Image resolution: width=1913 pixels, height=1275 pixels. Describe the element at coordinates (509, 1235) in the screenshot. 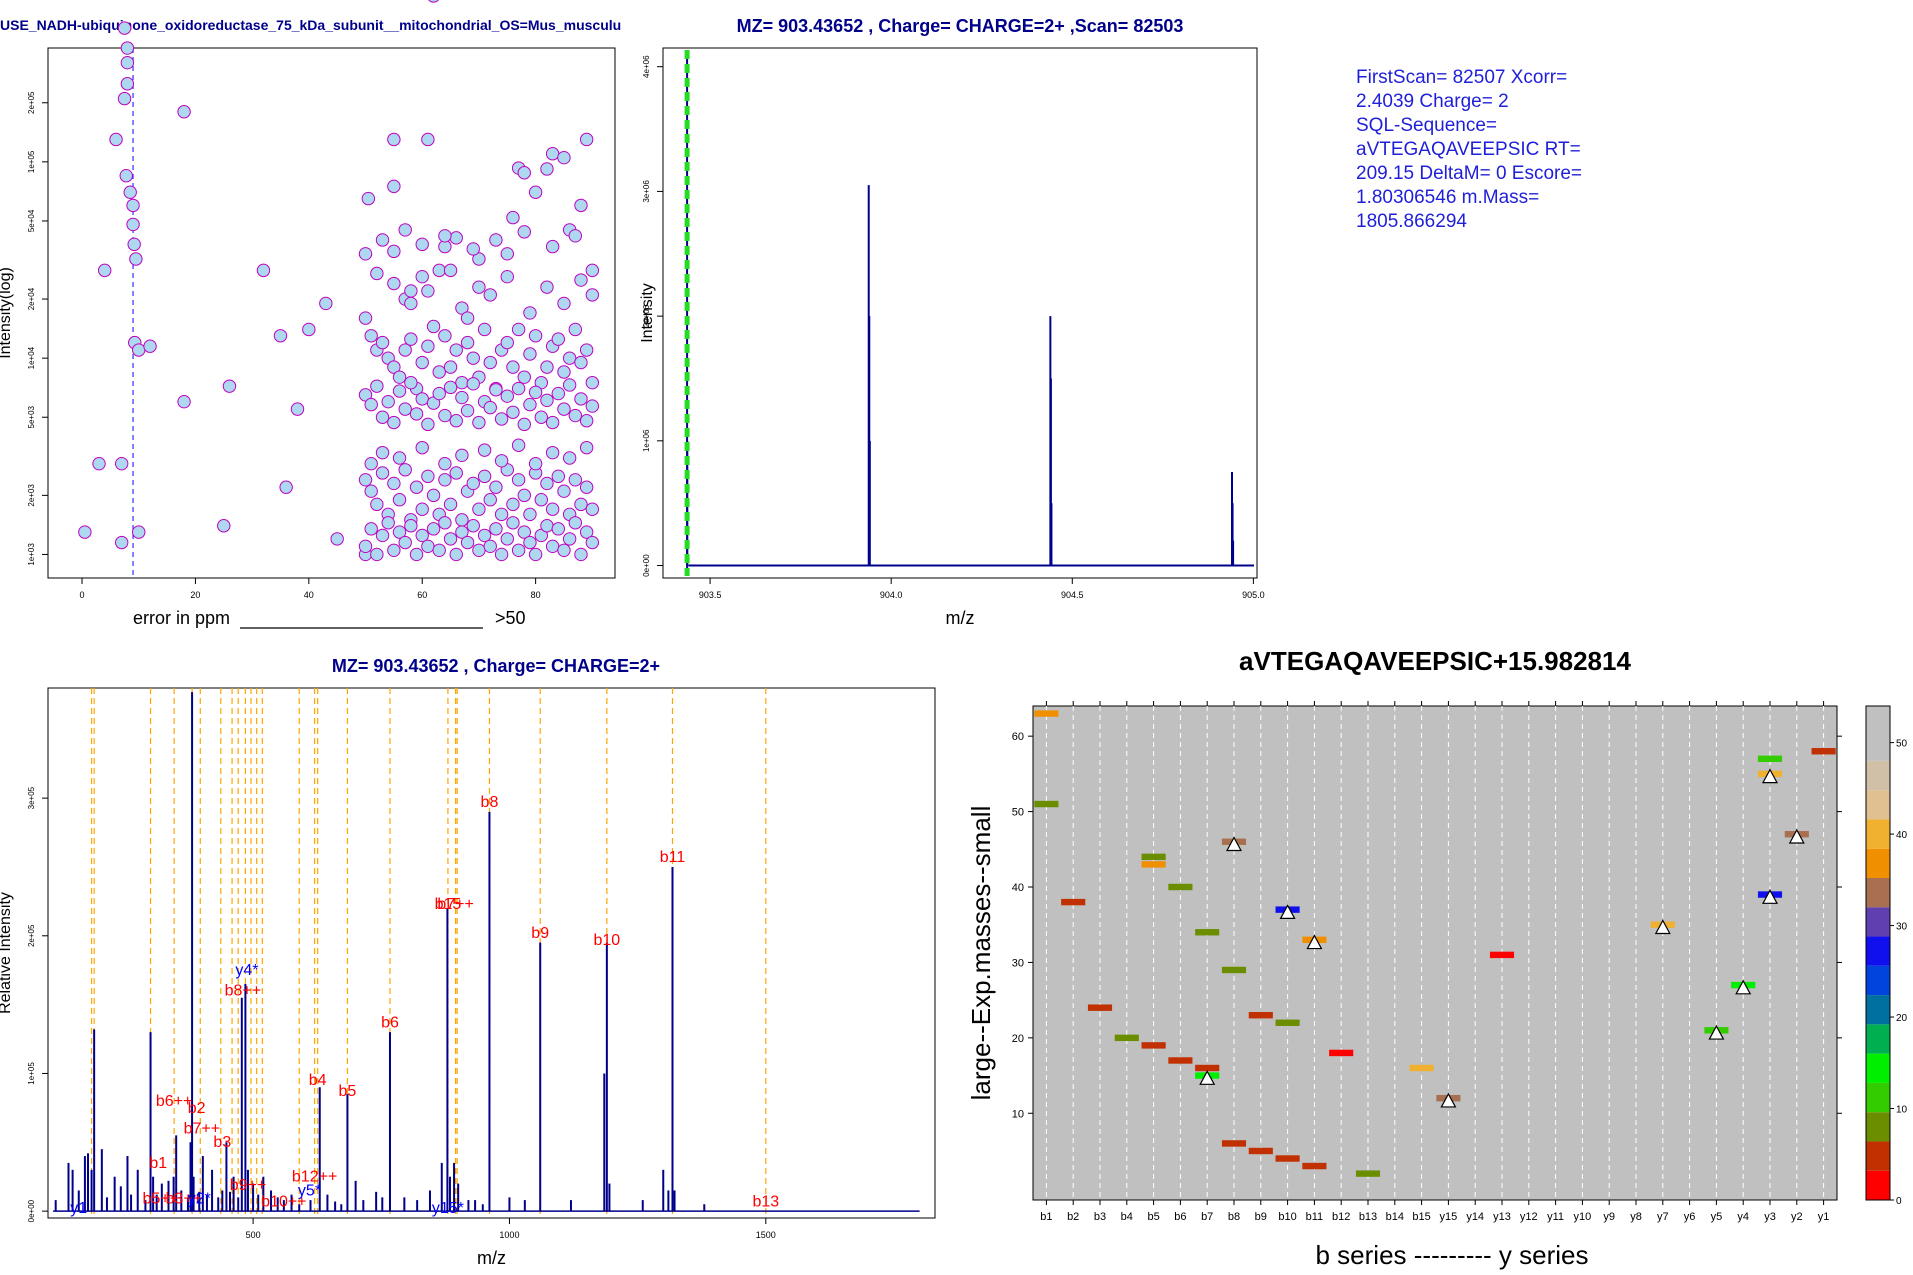

I see `x-tick-label: 1000` at that location.